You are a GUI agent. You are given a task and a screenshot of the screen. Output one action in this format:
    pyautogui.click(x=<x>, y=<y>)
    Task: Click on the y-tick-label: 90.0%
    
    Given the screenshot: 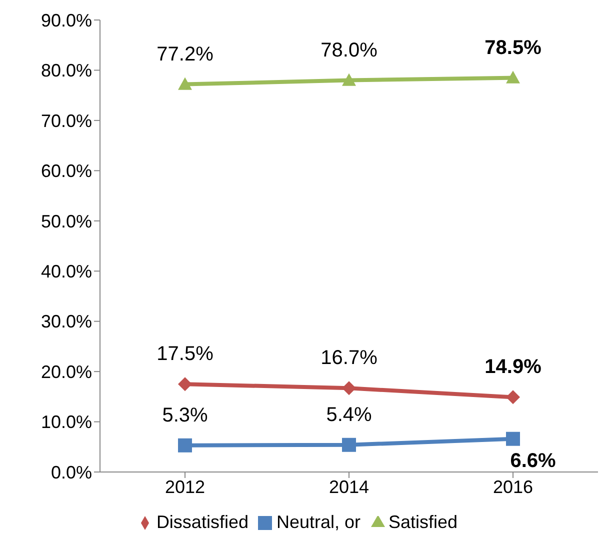 What is the action you would take?
    pyautogui.click(x=66, y=20)
    